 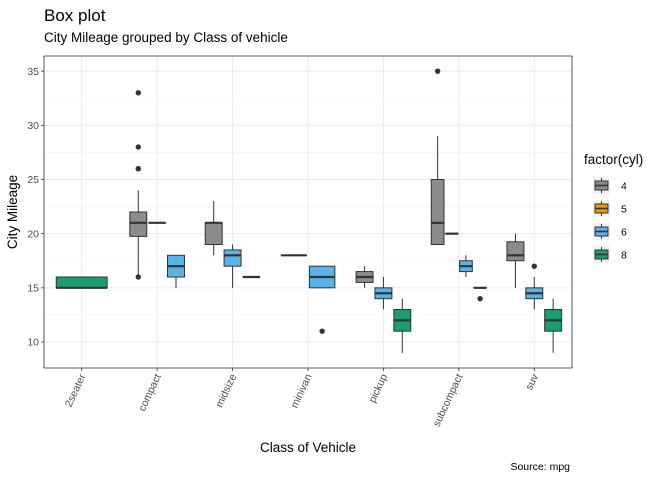 What do you see at coordinates (322, 299) in the screenshot?
I see `box-minivan-cyl6` at bounding box center [322, 299].